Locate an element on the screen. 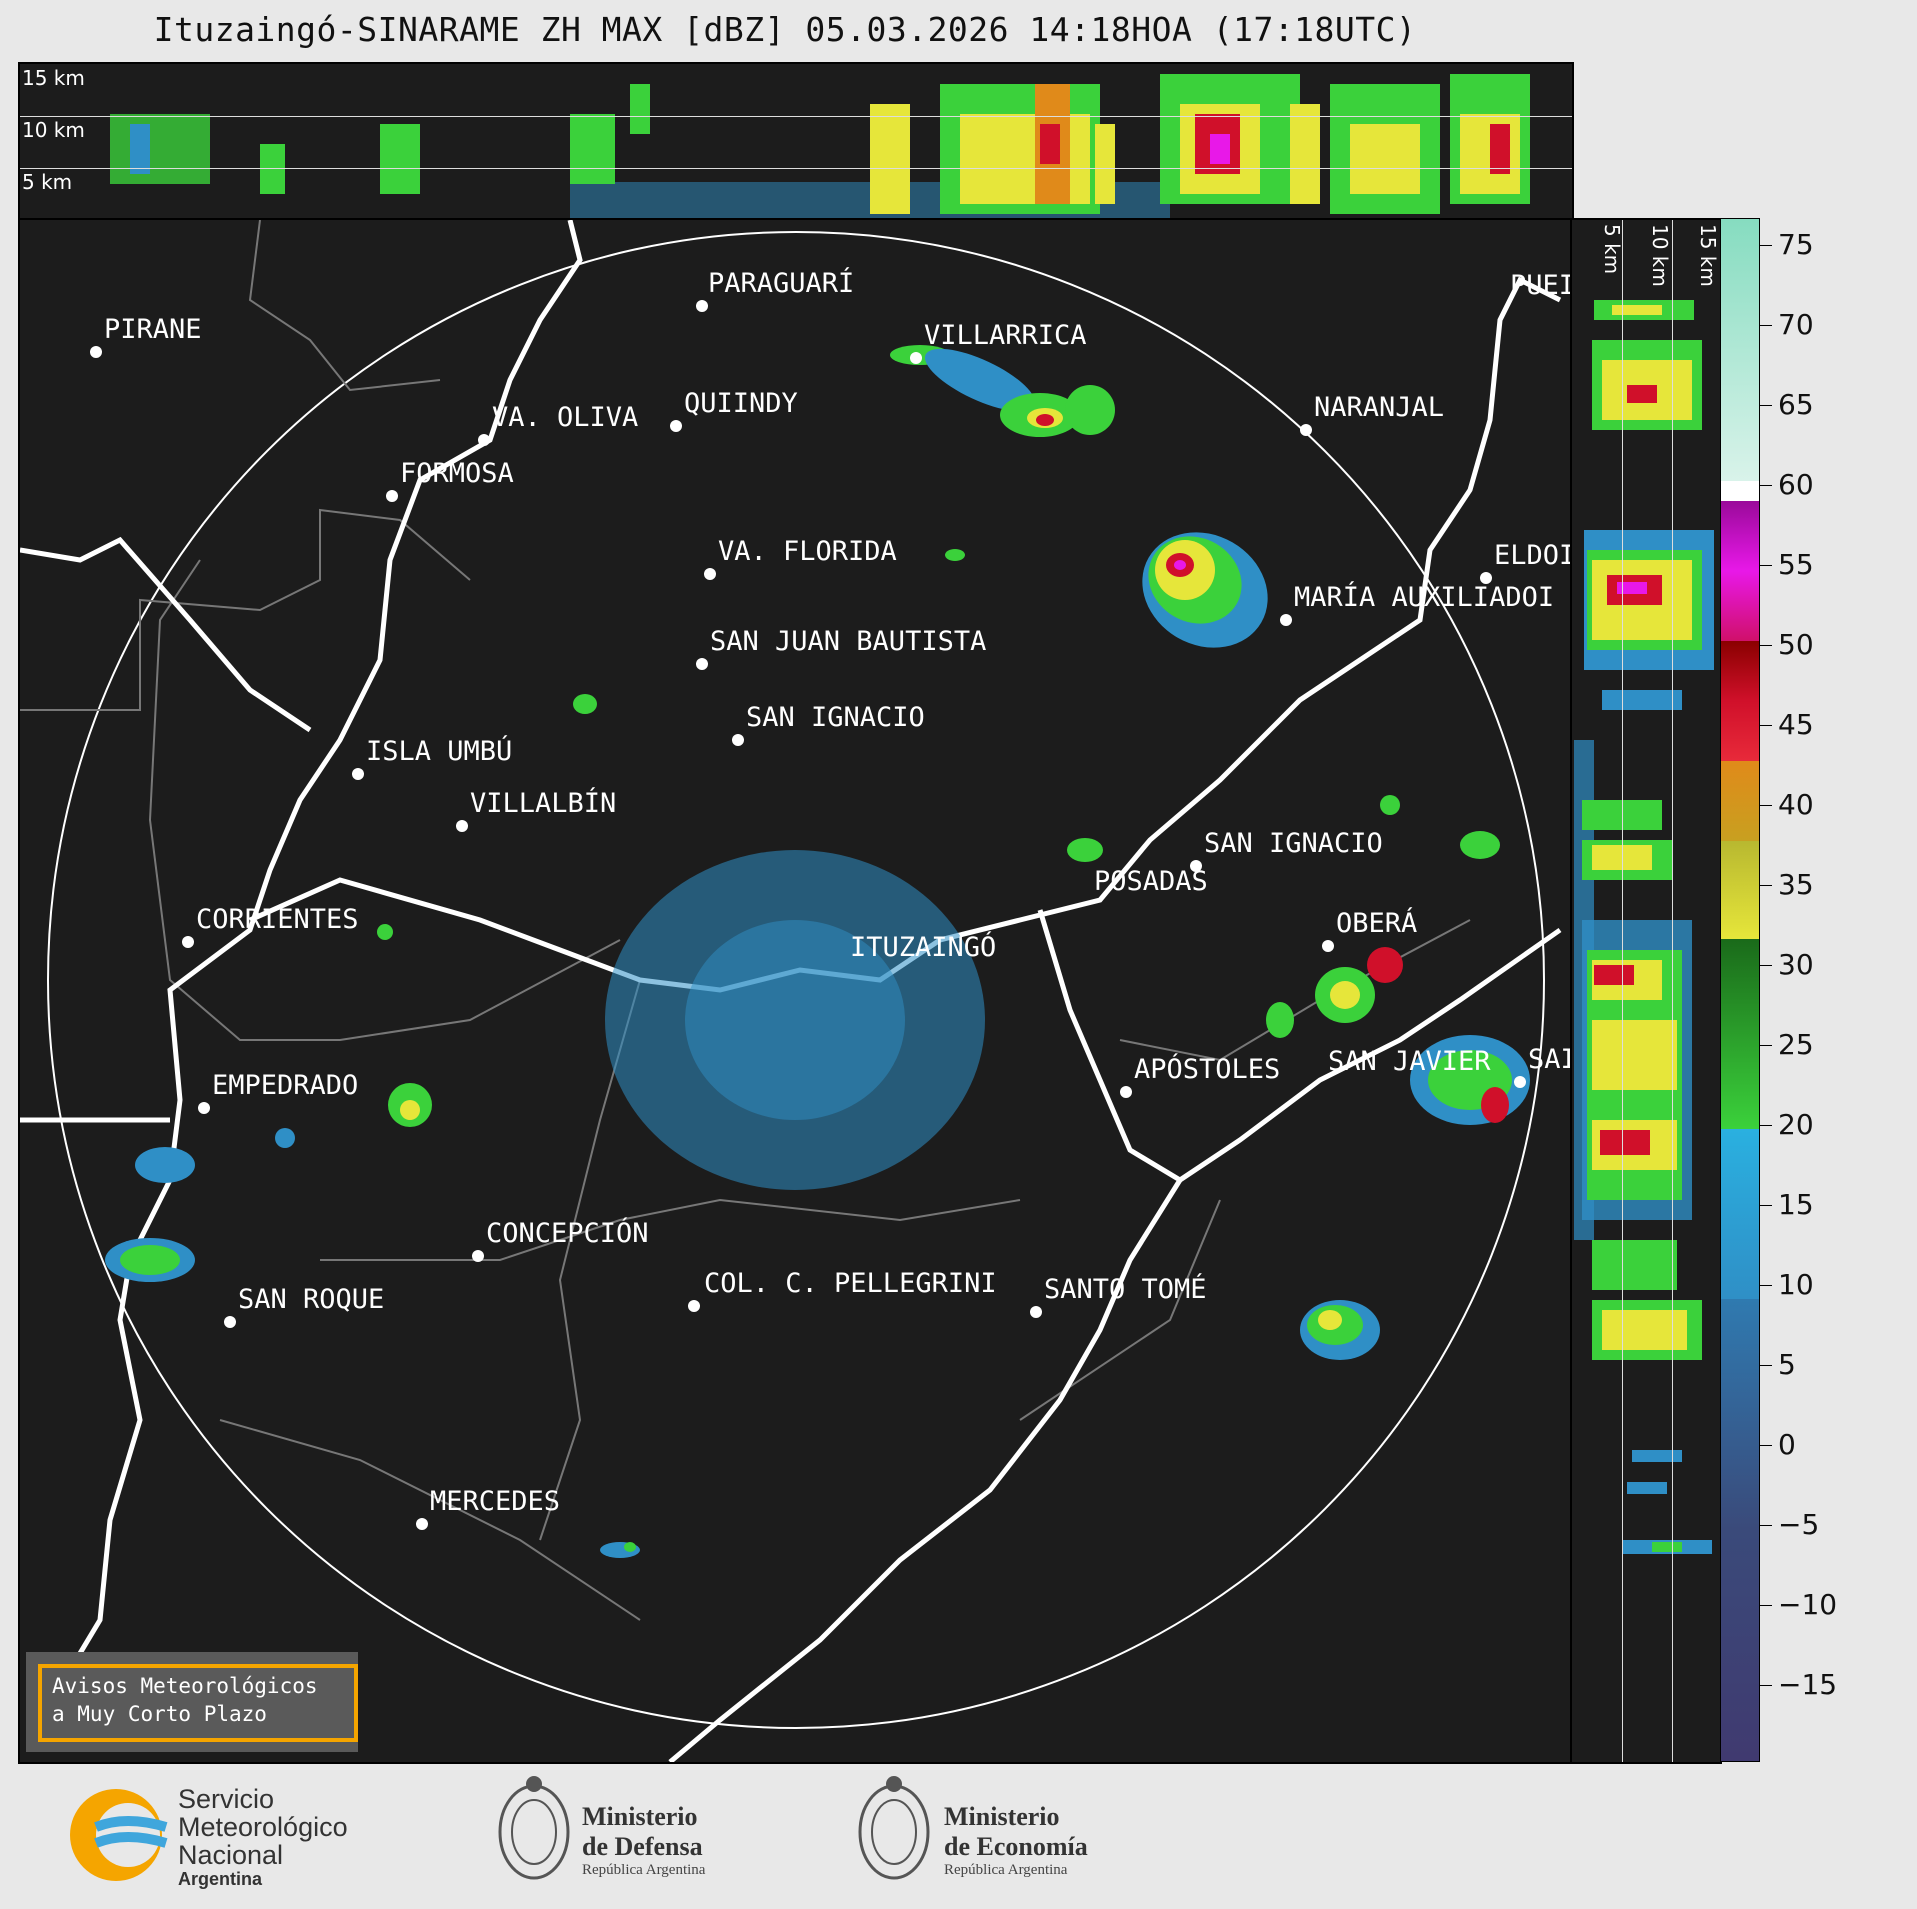 This screenshot has height=1909, width=1917. city-label-san-ignacio-py: SAN IGNACIO is located at coordinates (835, 717).